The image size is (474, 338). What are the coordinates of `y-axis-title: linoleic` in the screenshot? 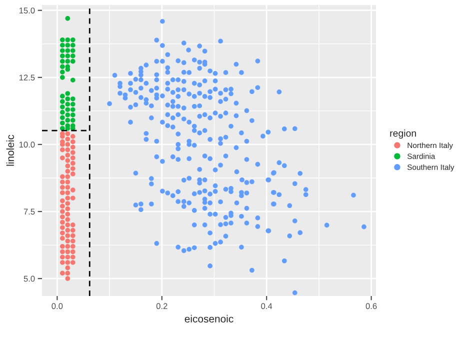 It's located at (10, 150).